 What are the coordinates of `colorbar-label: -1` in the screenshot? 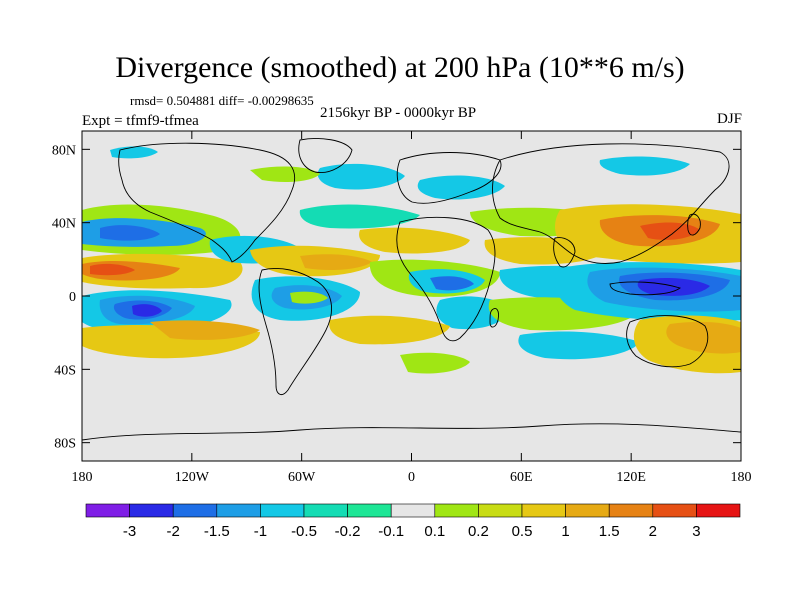 It's located at (260, 531).